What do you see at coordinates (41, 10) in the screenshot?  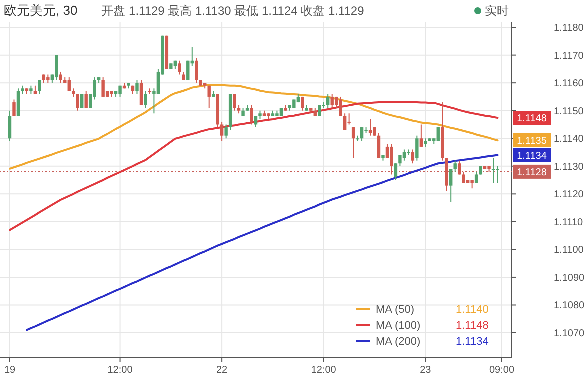 I see `chart-title: 欧元美元, 30` at bounding box center [41, 10].